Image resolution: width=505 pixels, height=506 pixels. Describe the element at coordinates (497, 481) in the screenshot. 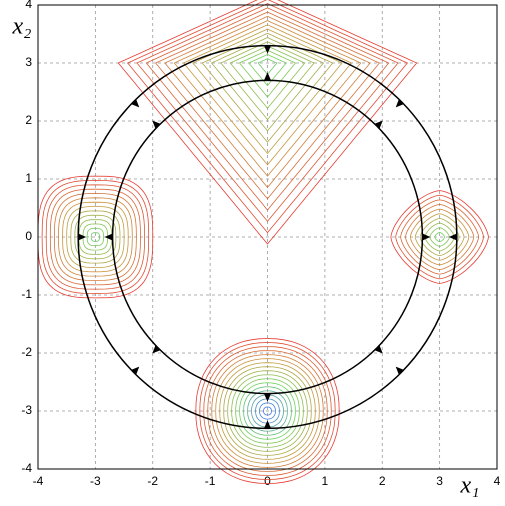

I see `x-tick-label: 4` at that location.